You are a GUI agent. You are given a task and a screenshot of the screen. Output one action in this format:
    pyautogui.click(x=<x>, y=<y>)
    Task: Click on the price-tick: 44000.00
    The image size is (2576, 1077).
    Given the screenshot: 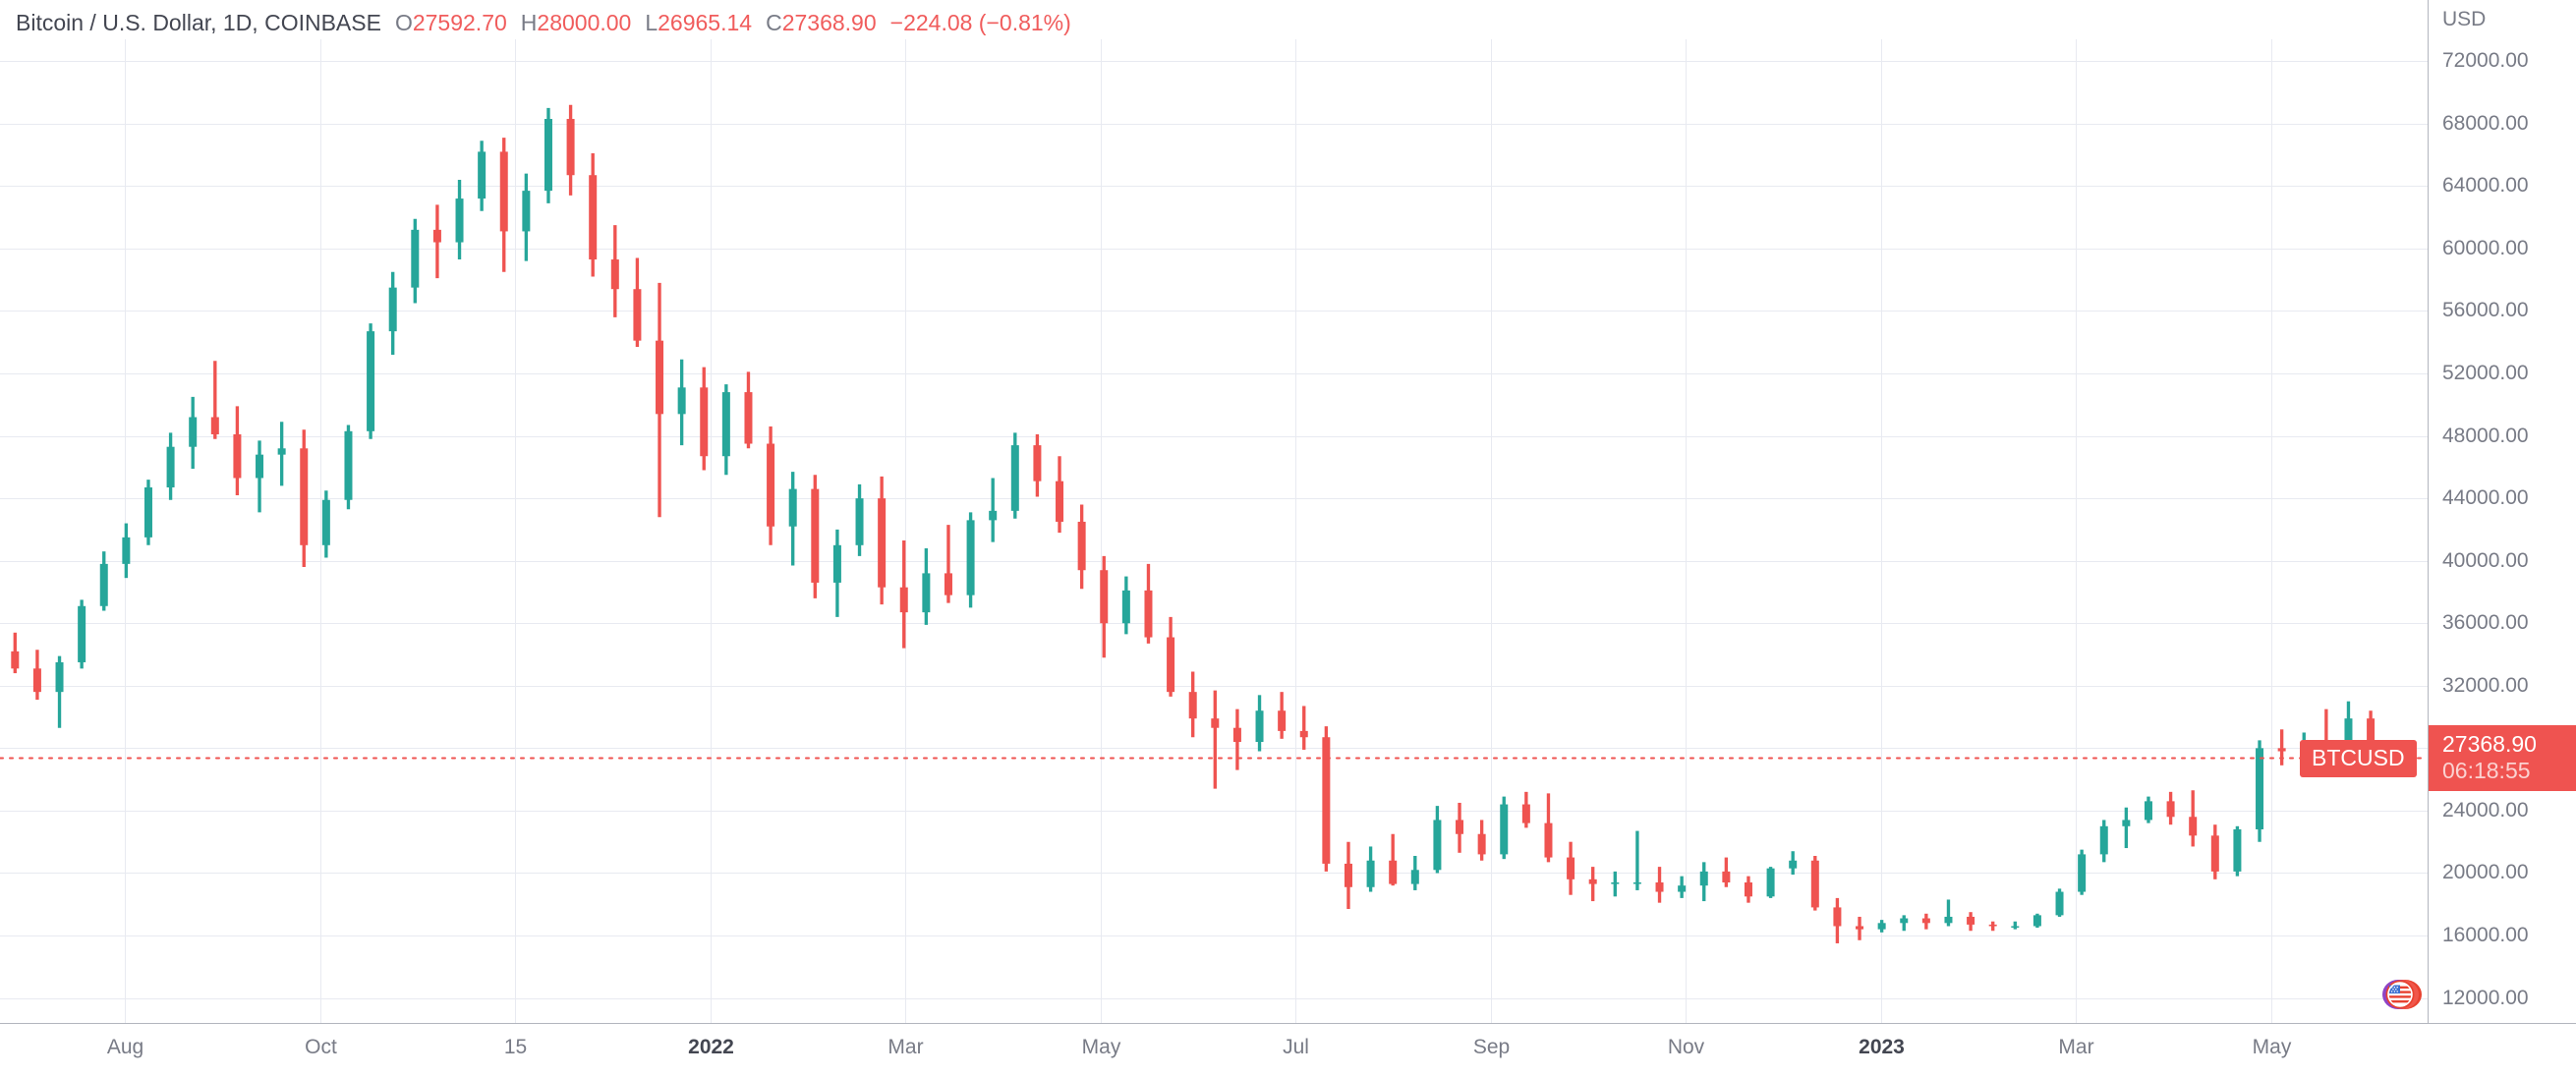 What is the action you would take?
    pyautogui.click(x=2486, y=498)
    